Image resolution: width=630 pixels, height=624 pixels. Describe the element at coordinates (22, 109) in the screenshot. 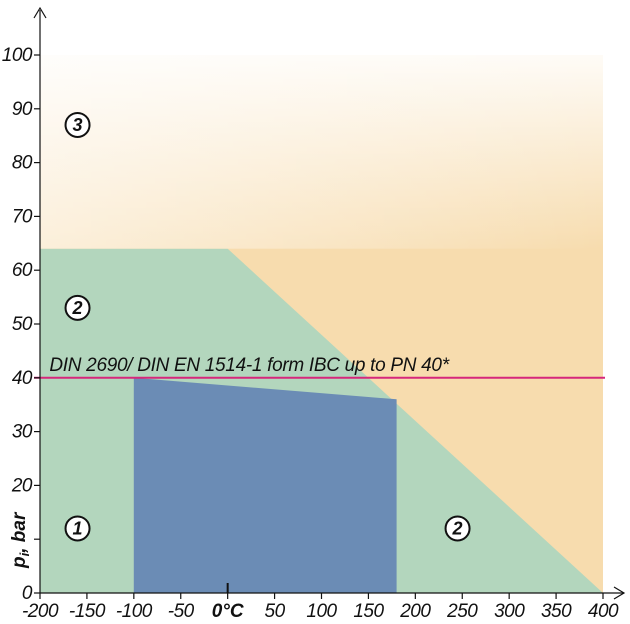

I see `y-tick-label: 90` at that location.